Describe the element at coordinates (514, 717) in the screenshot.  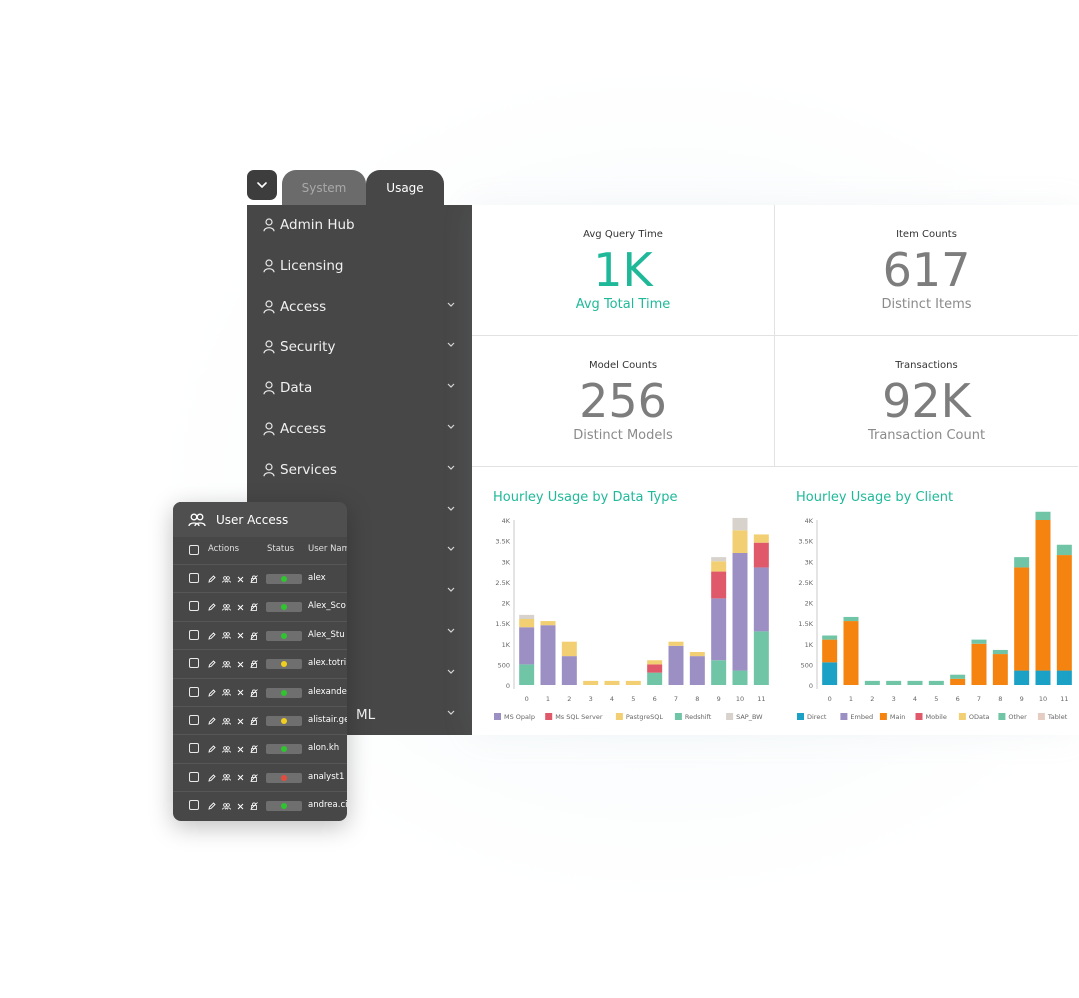
I see `legend-item: MS Opalp` at that location.